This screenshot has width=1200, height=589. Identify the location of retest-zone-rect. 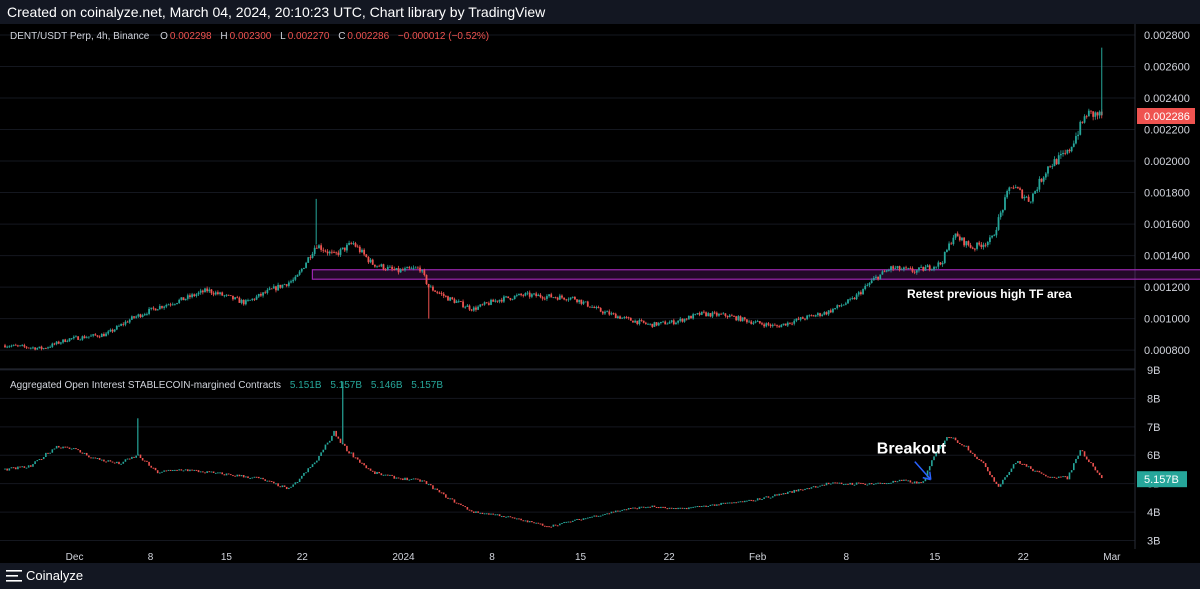
(755, 274).